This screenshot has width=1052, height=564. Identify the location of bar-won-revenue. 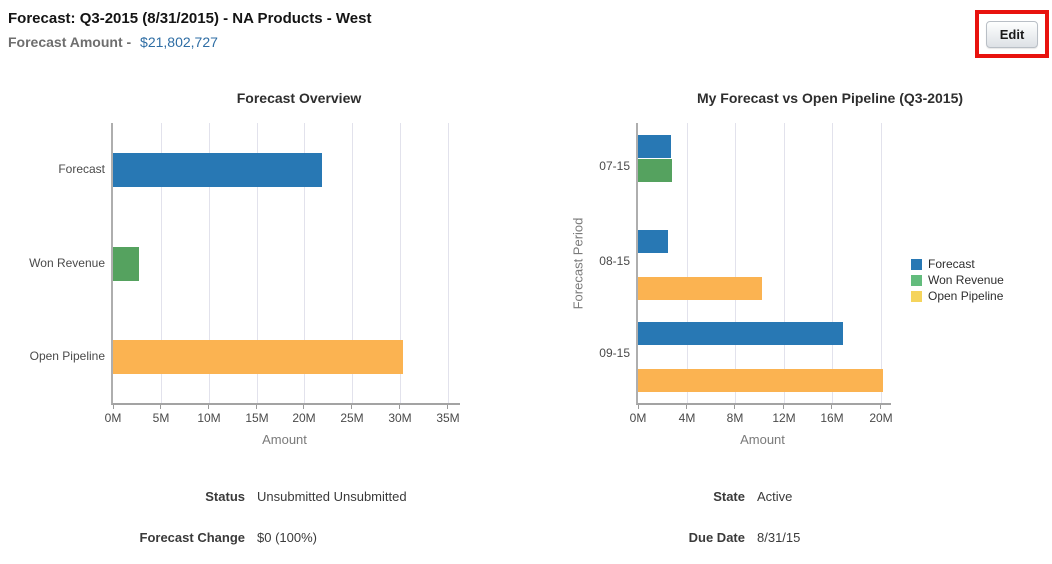
(126, 264).